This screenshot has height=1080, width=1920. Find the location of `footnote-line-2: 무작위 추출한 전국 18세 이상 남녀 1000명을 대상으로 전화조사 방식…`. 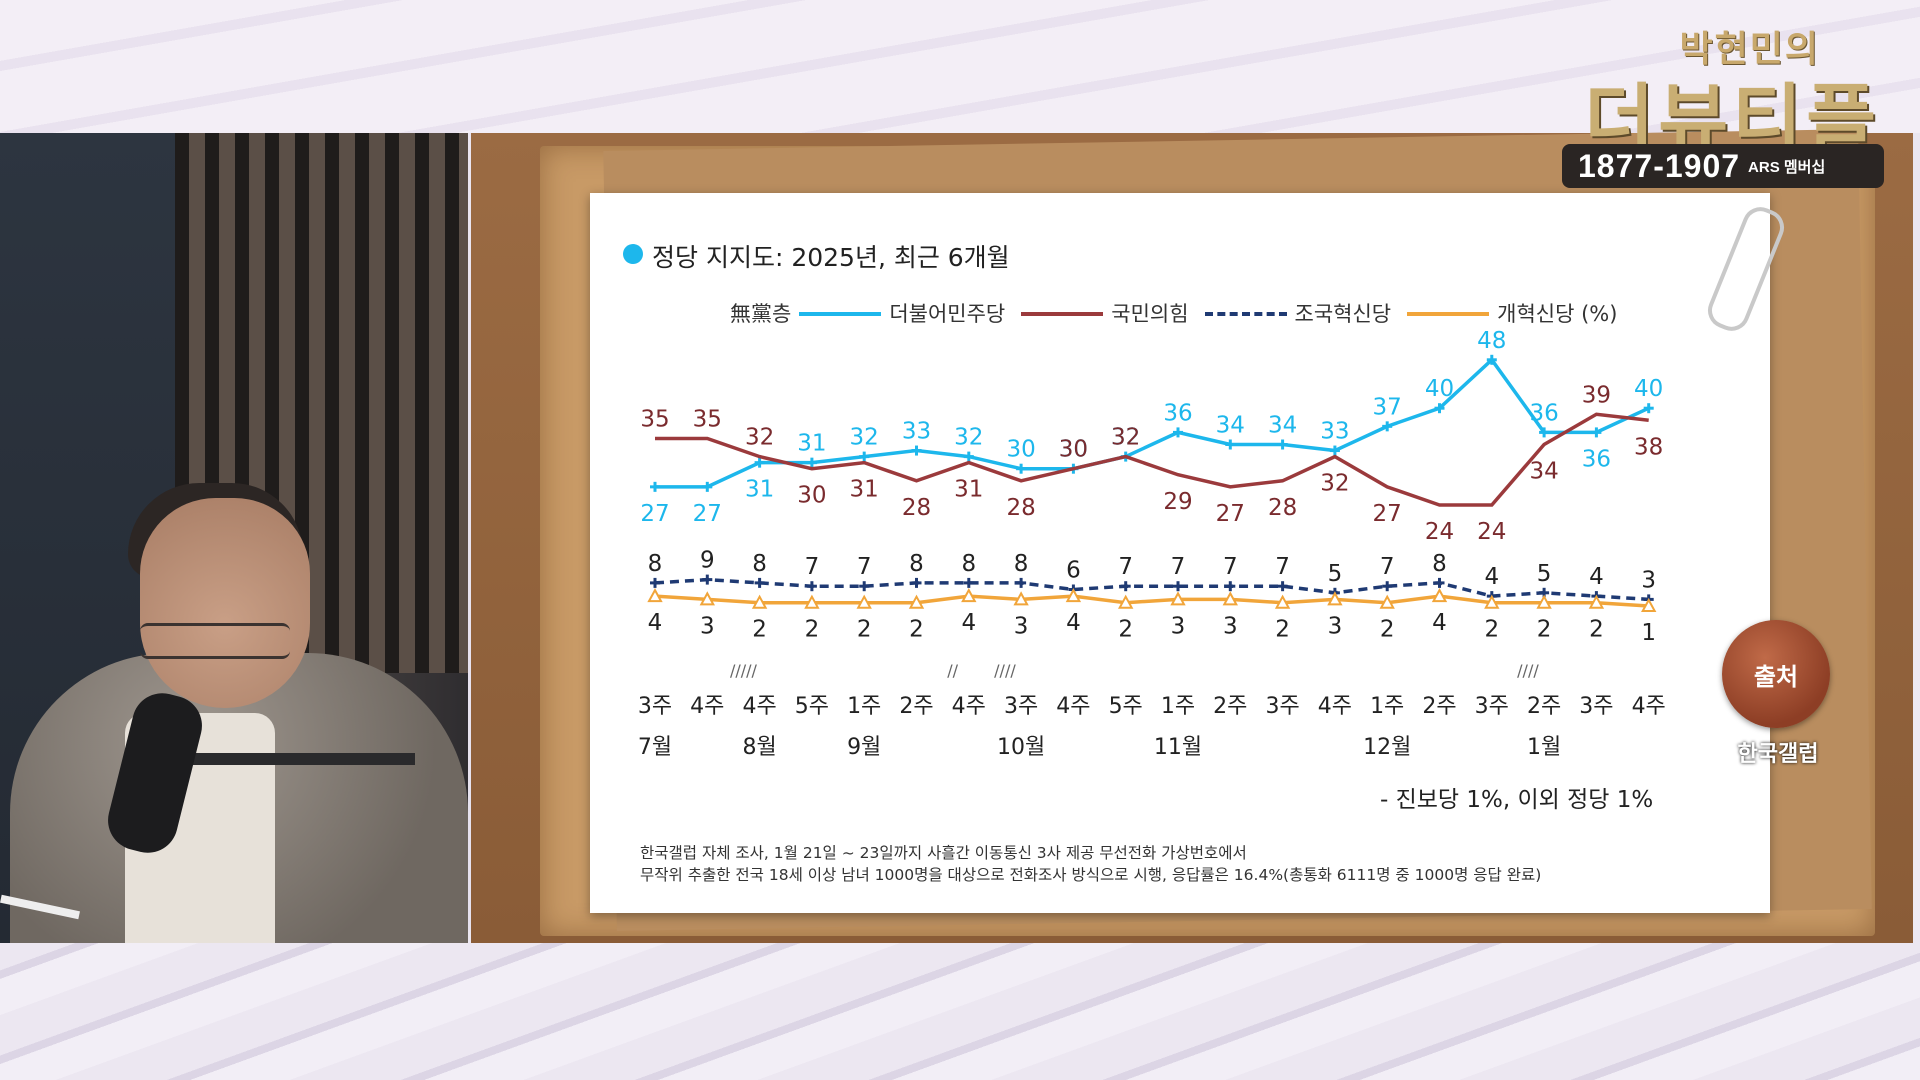

footnote-line-2: 무작위 추출한 전국 18세 이상 남녀 1000명을 대상으로 전화조사 방식… is located at coordinates (1091, 875).